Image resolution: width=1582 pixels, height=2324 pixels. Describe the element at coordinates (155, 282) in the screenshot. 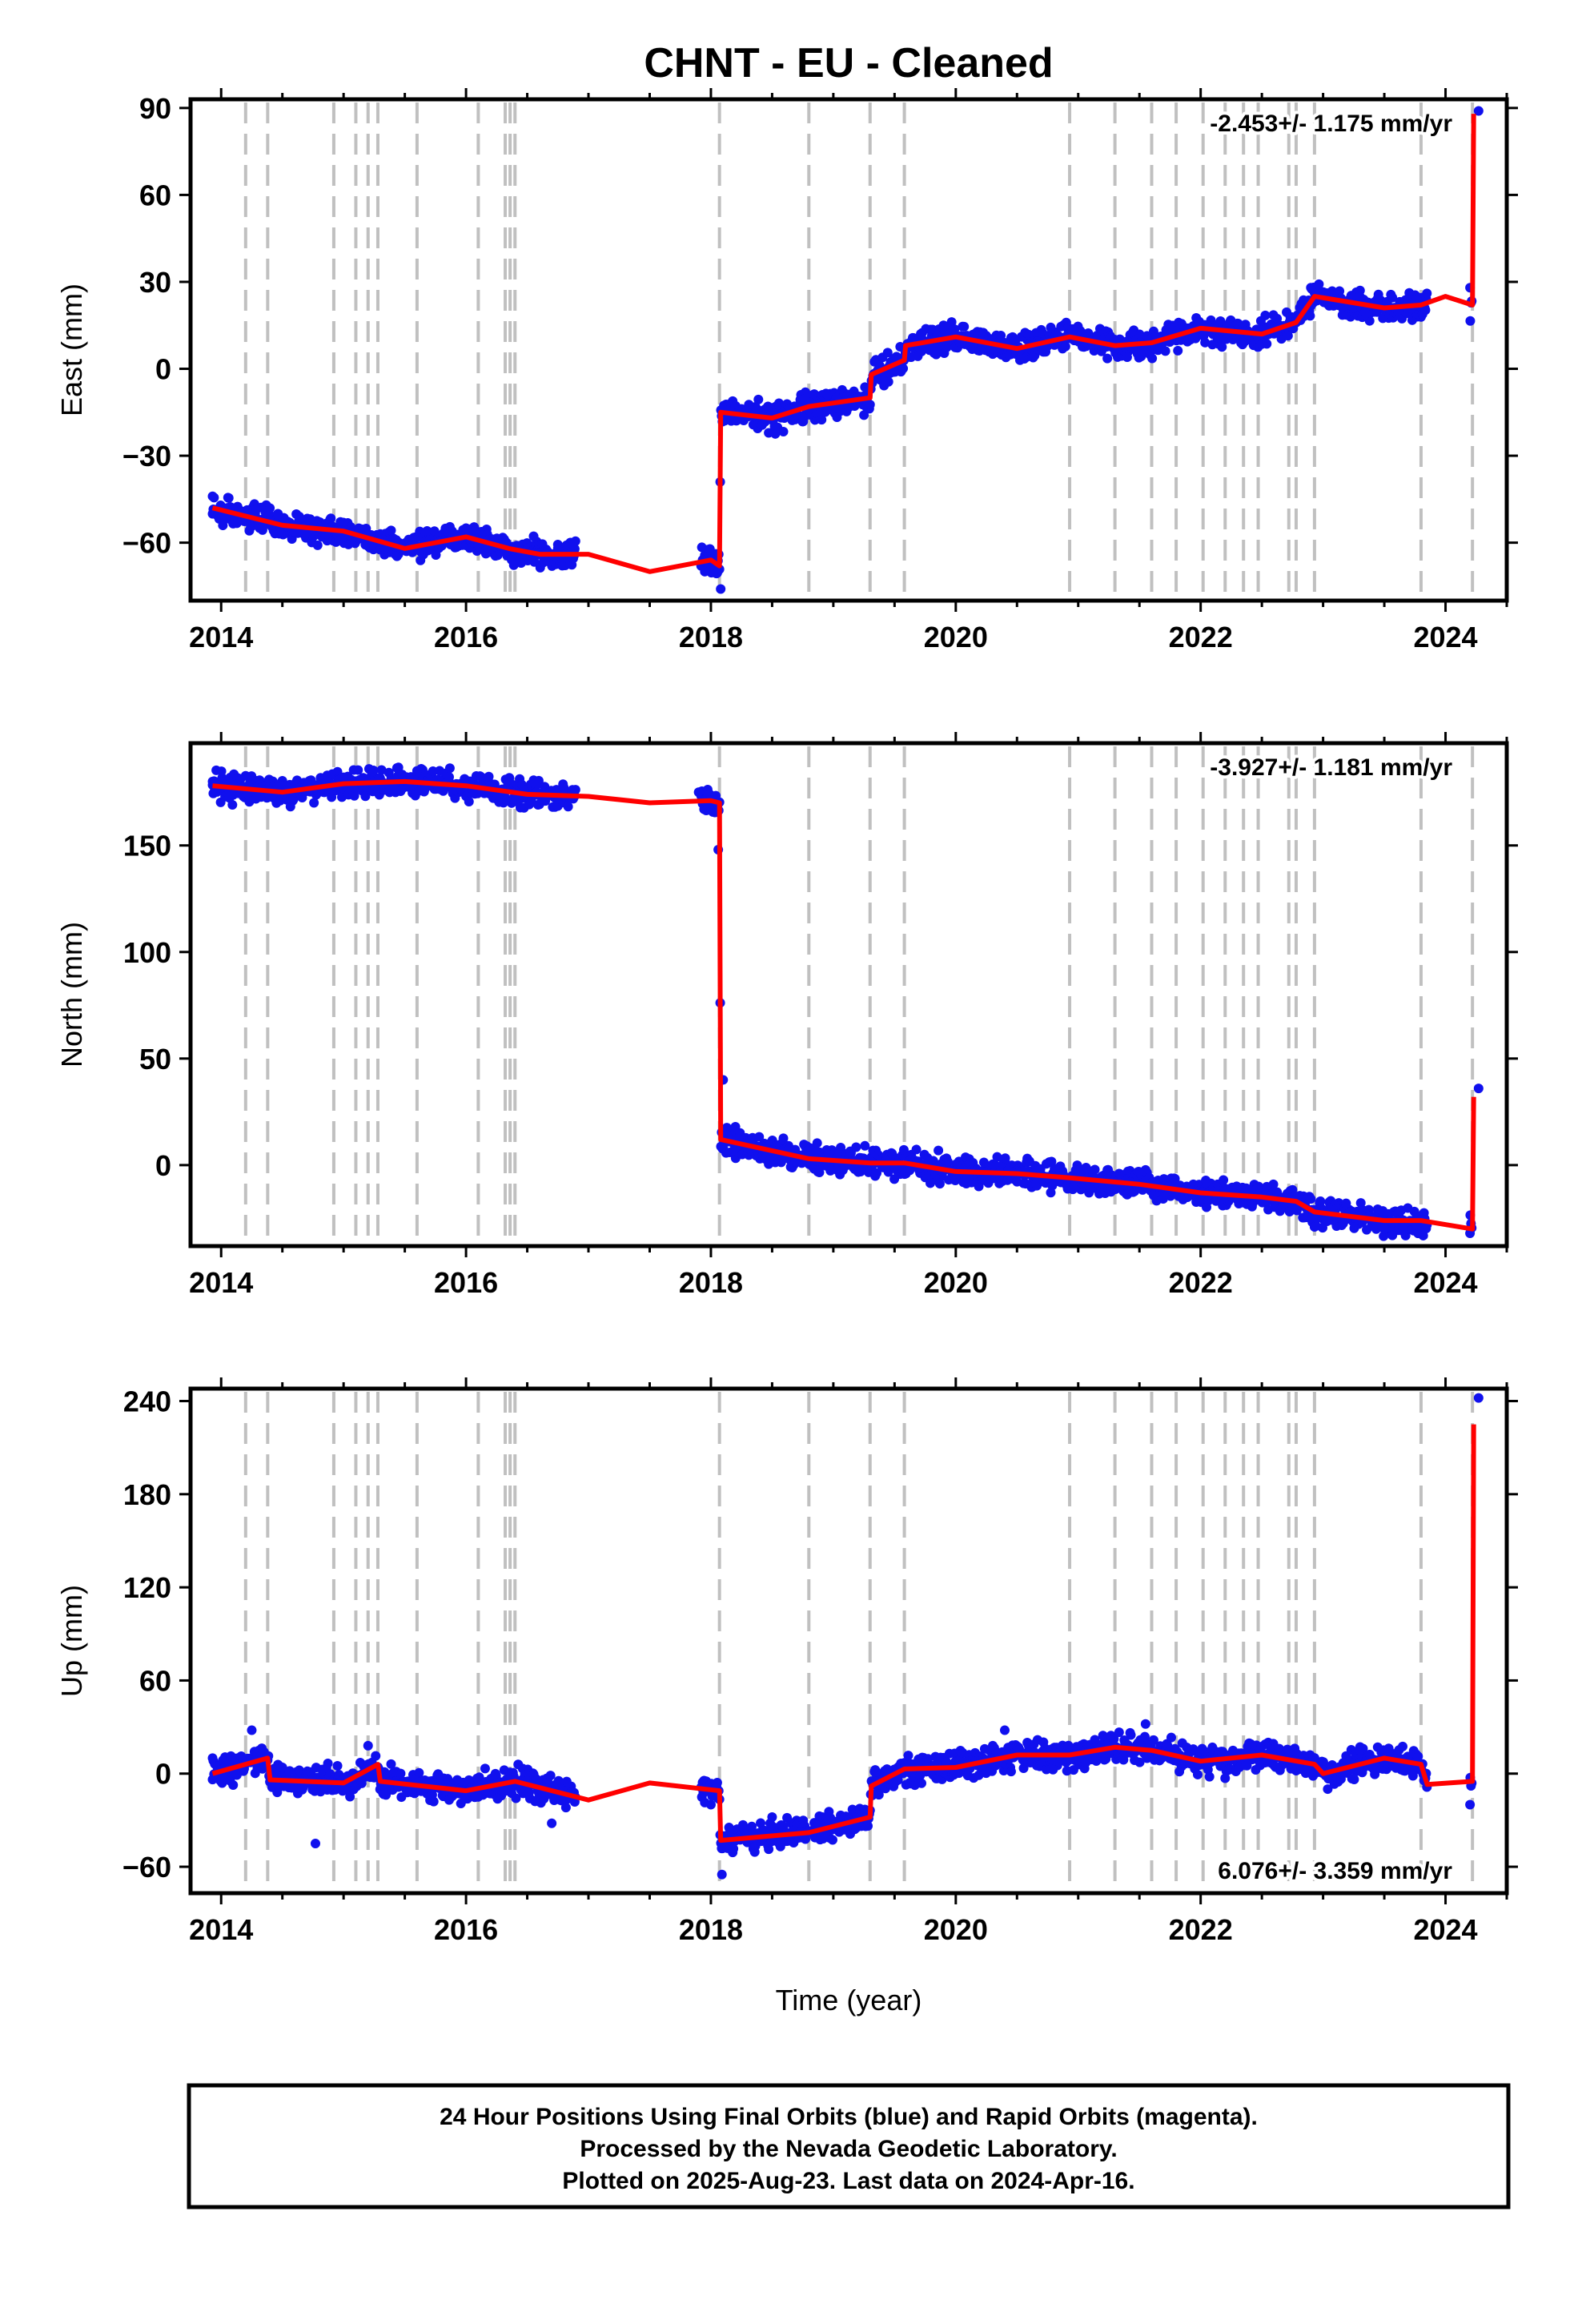

I see `y-tick-label: 30` at that location.